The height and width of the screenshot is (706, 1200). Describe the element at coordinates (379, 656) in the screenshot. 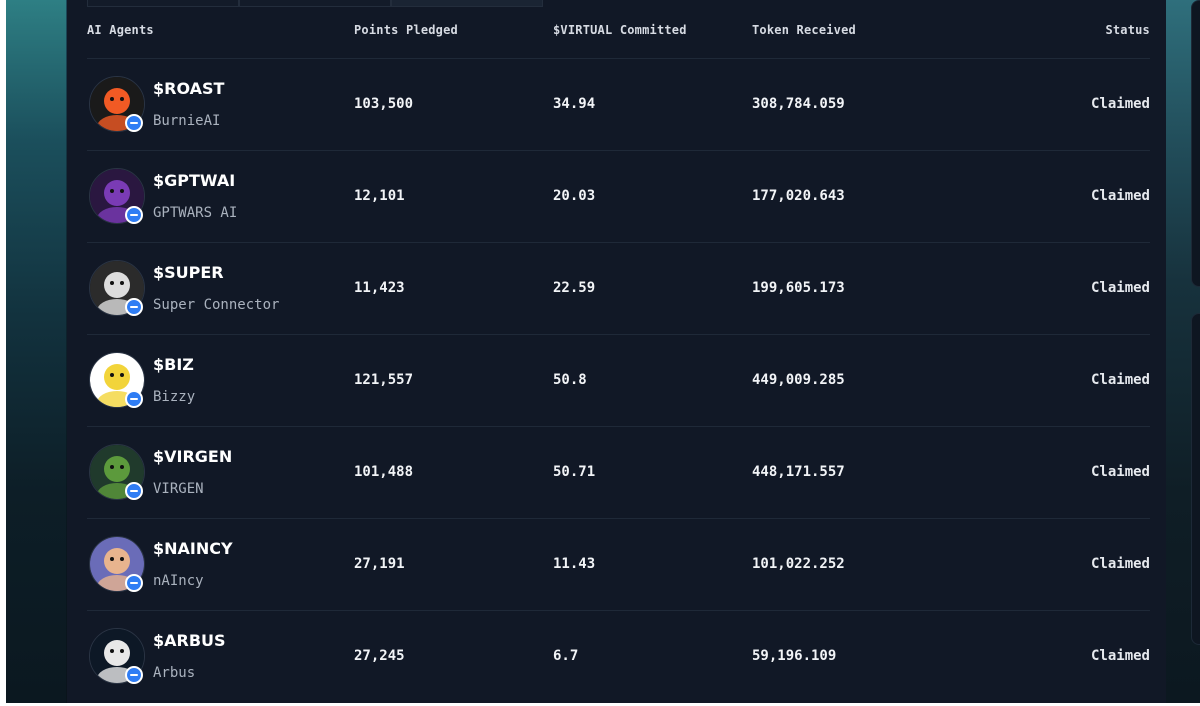

I see `points-pledged-value: 27,245` at that location.